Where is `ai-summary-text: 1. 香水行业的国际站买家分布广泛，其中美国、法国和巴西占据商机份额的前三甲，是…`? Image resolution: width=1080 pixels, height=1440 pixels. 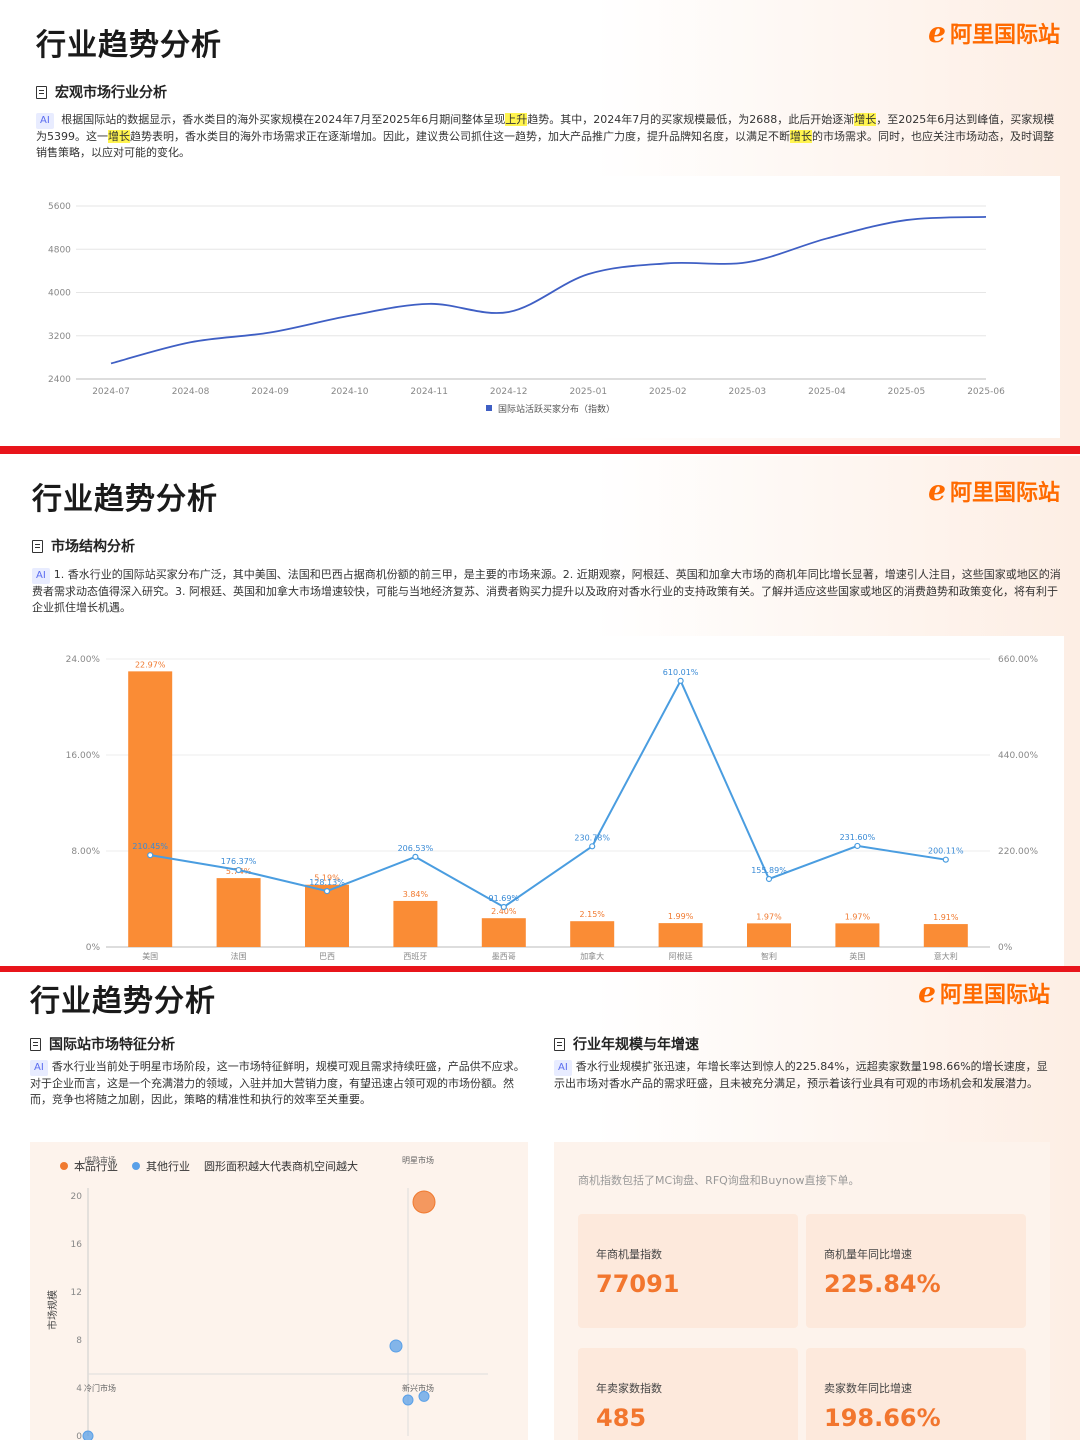 ai-summary-text: 1. 香水行业的国际站买家分布广泛，其中美国、法国和巴西占据商机份额的前三甲，是… is located at coordinates (546, 591).